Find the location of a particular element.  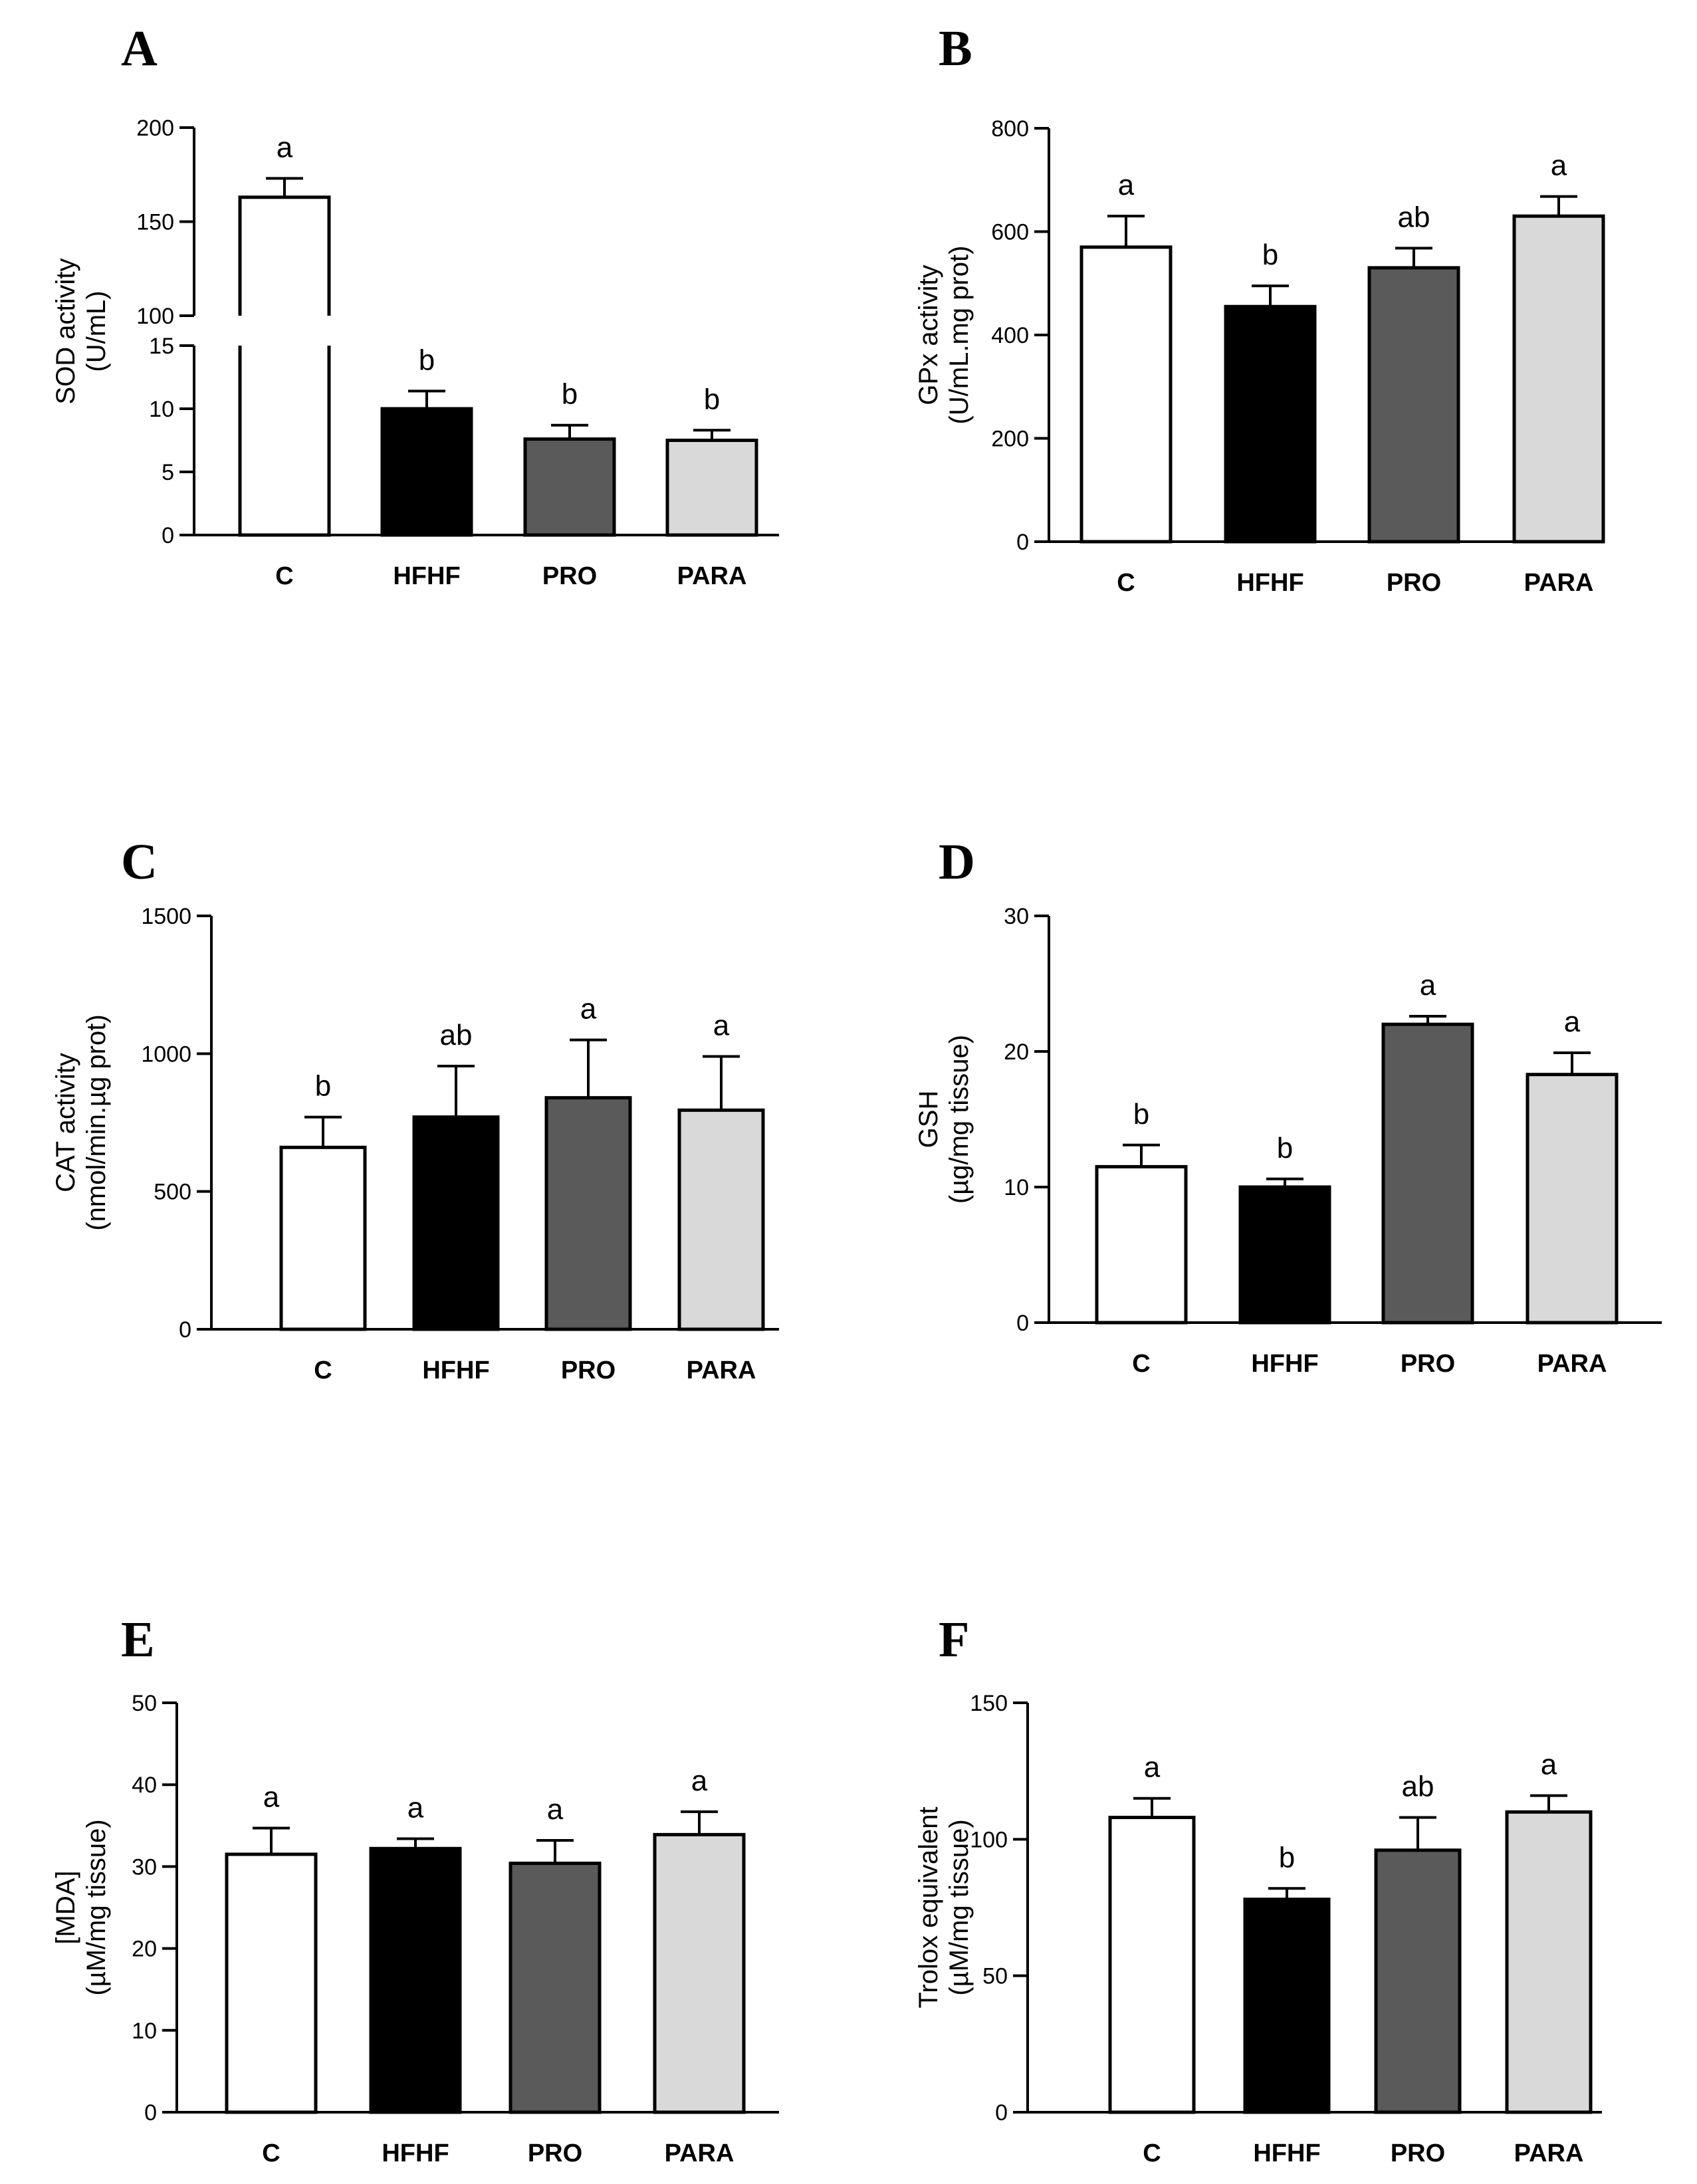

y-tick-label-600: 600 is located at coordinates (1010, 232).